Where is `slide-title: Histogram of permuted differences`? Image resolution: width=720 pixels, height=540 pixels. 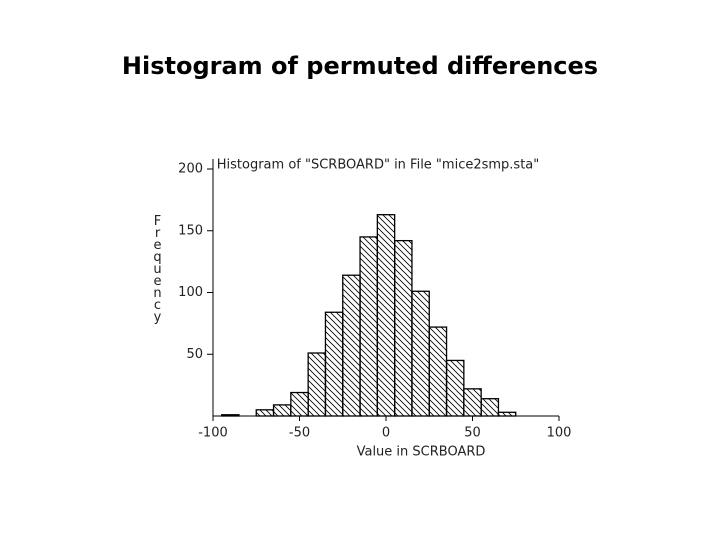
slide-title: Histogram of permuted differences is located at coordinates (360, 66).